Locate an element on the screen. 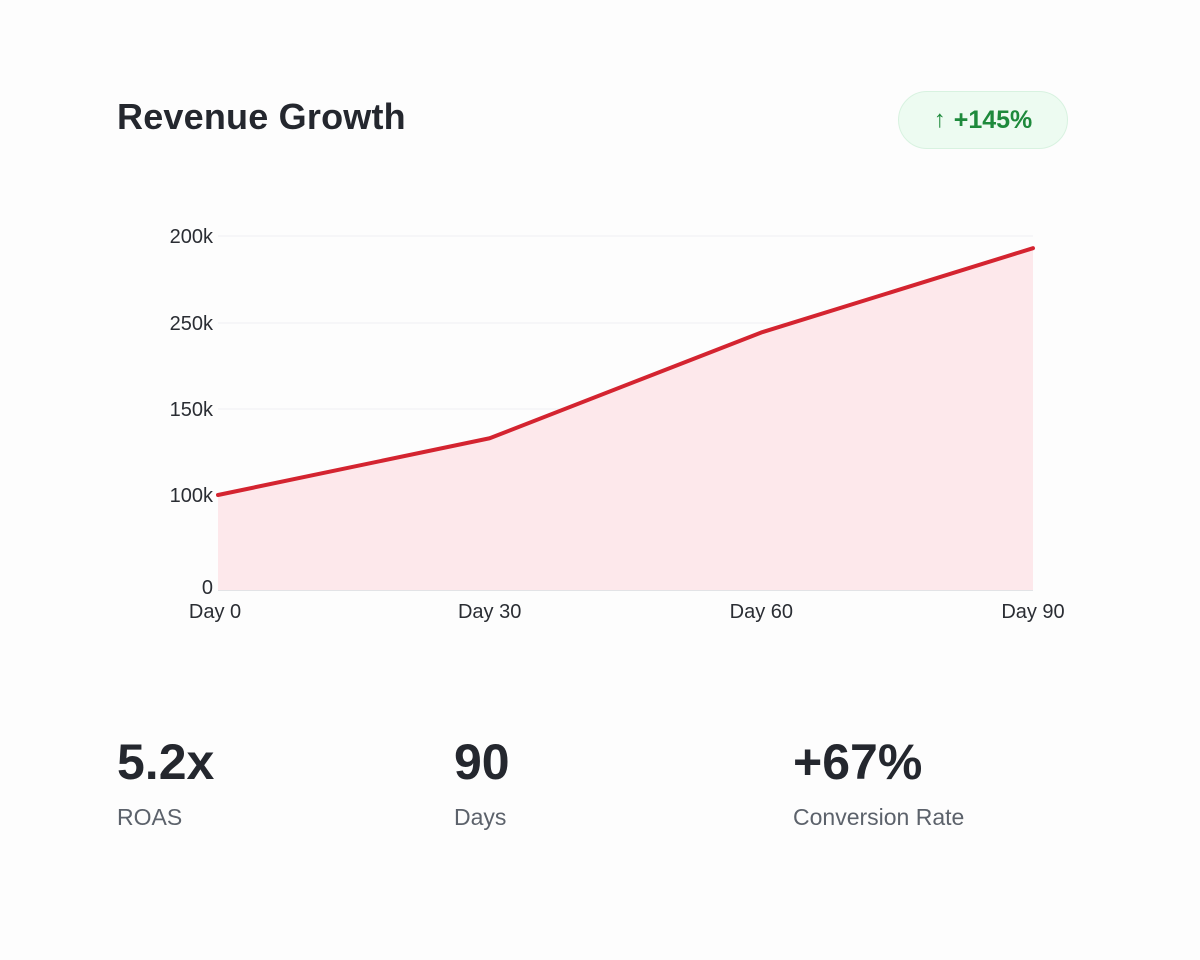 This screenshot has width=1200, height=960. page-title: Revenue Growth is located at coordinates (261, 116).